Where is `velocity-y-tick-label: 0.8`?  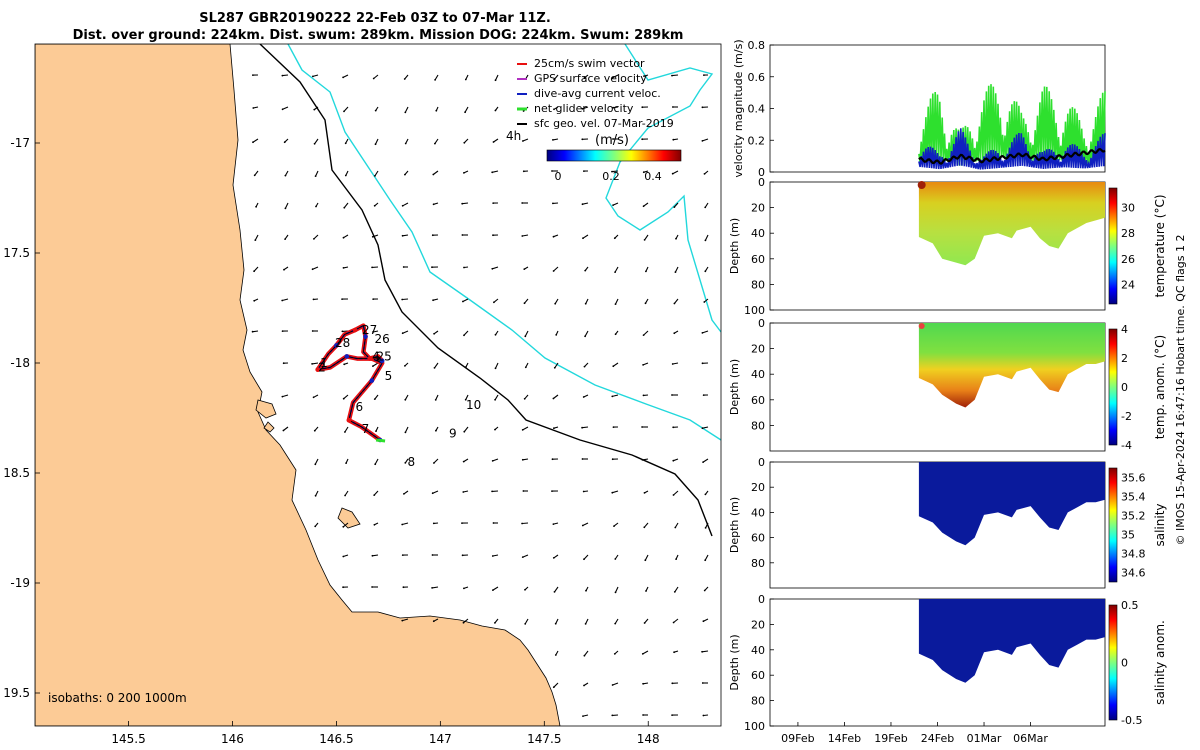
velocity-y-tick-label: 0.8 is located at coordinates (757, 45).